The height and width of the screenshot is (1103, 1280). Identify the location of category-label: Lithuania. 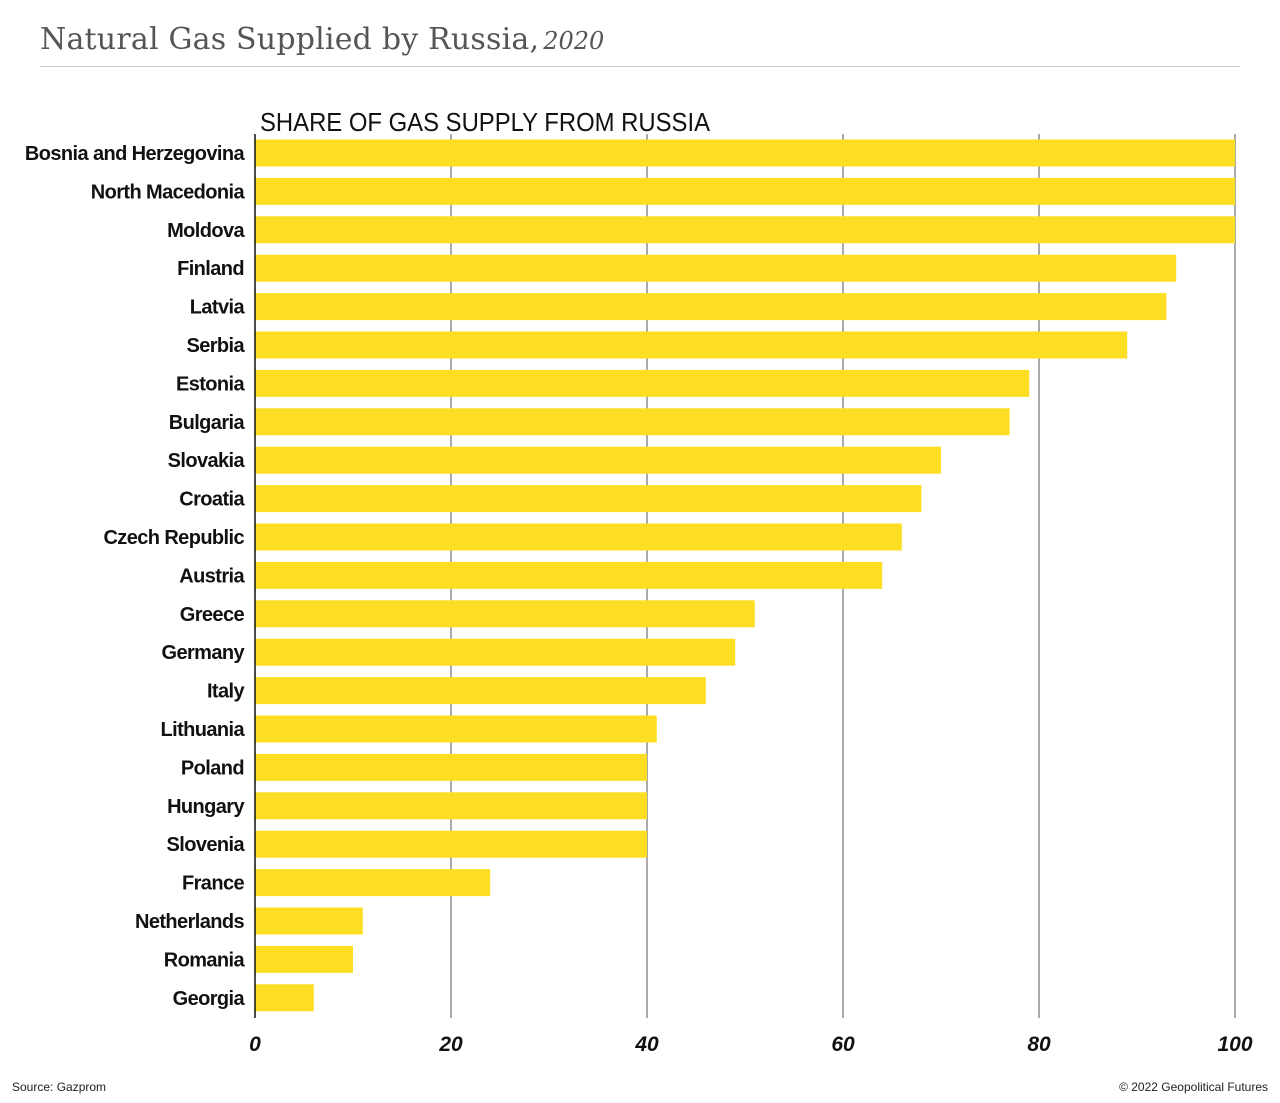
(203, 730).